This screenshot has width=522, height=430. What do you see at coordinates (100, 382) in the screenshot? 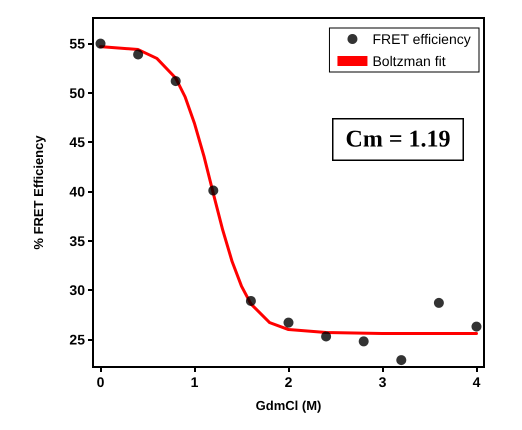
I see `x-tick-label: 0` at bounding box center [100, 382].